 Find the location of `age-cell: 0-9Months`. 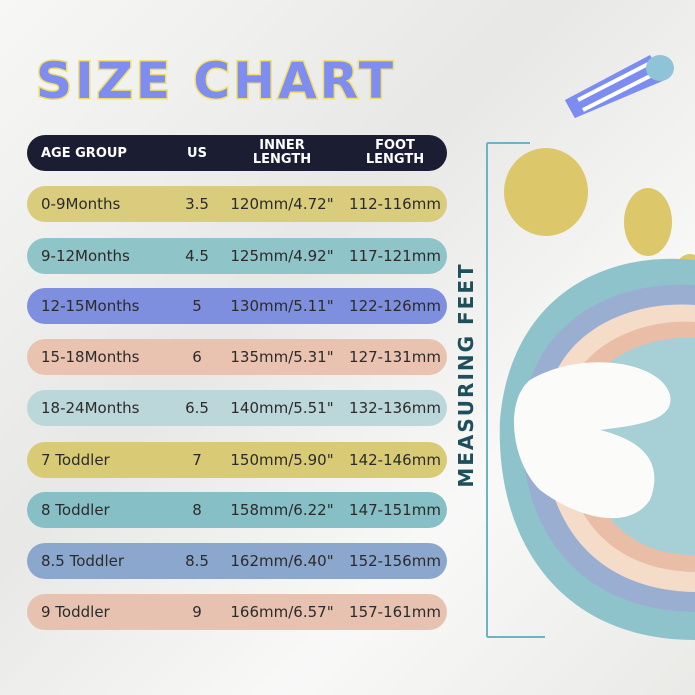

age-cell: 0-9Months is located at coordinates (81, 204).